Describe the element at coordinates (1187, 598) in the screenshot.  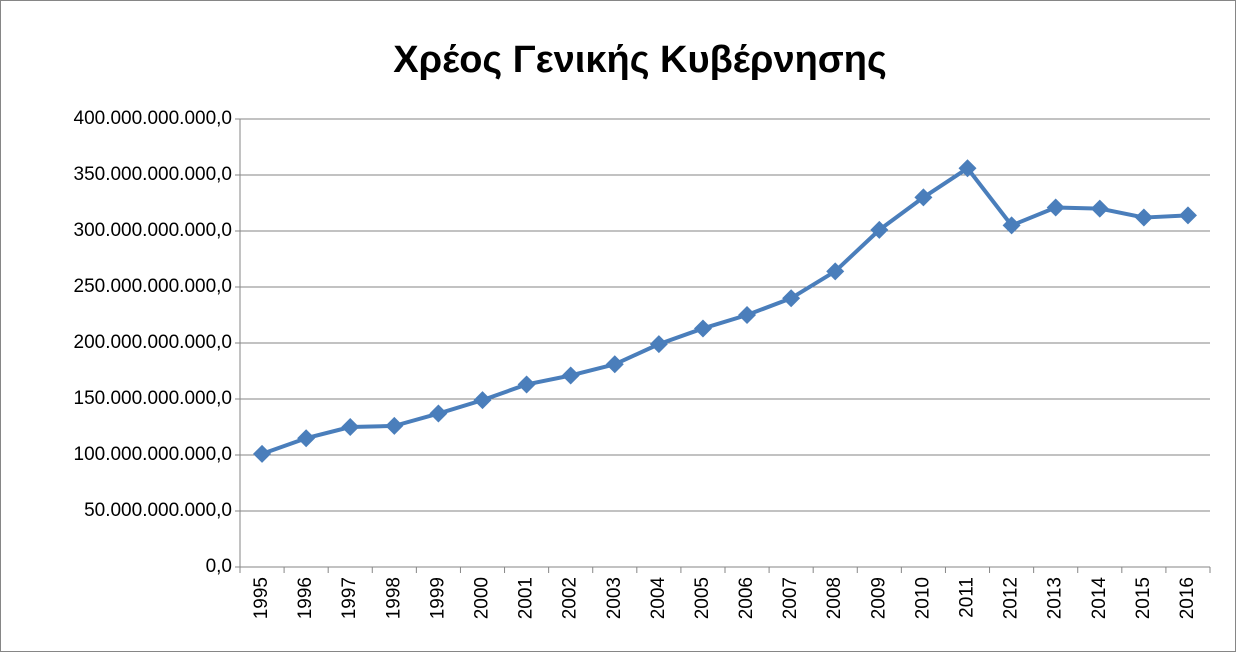
I see `x-tick-label: 2016` at that location.